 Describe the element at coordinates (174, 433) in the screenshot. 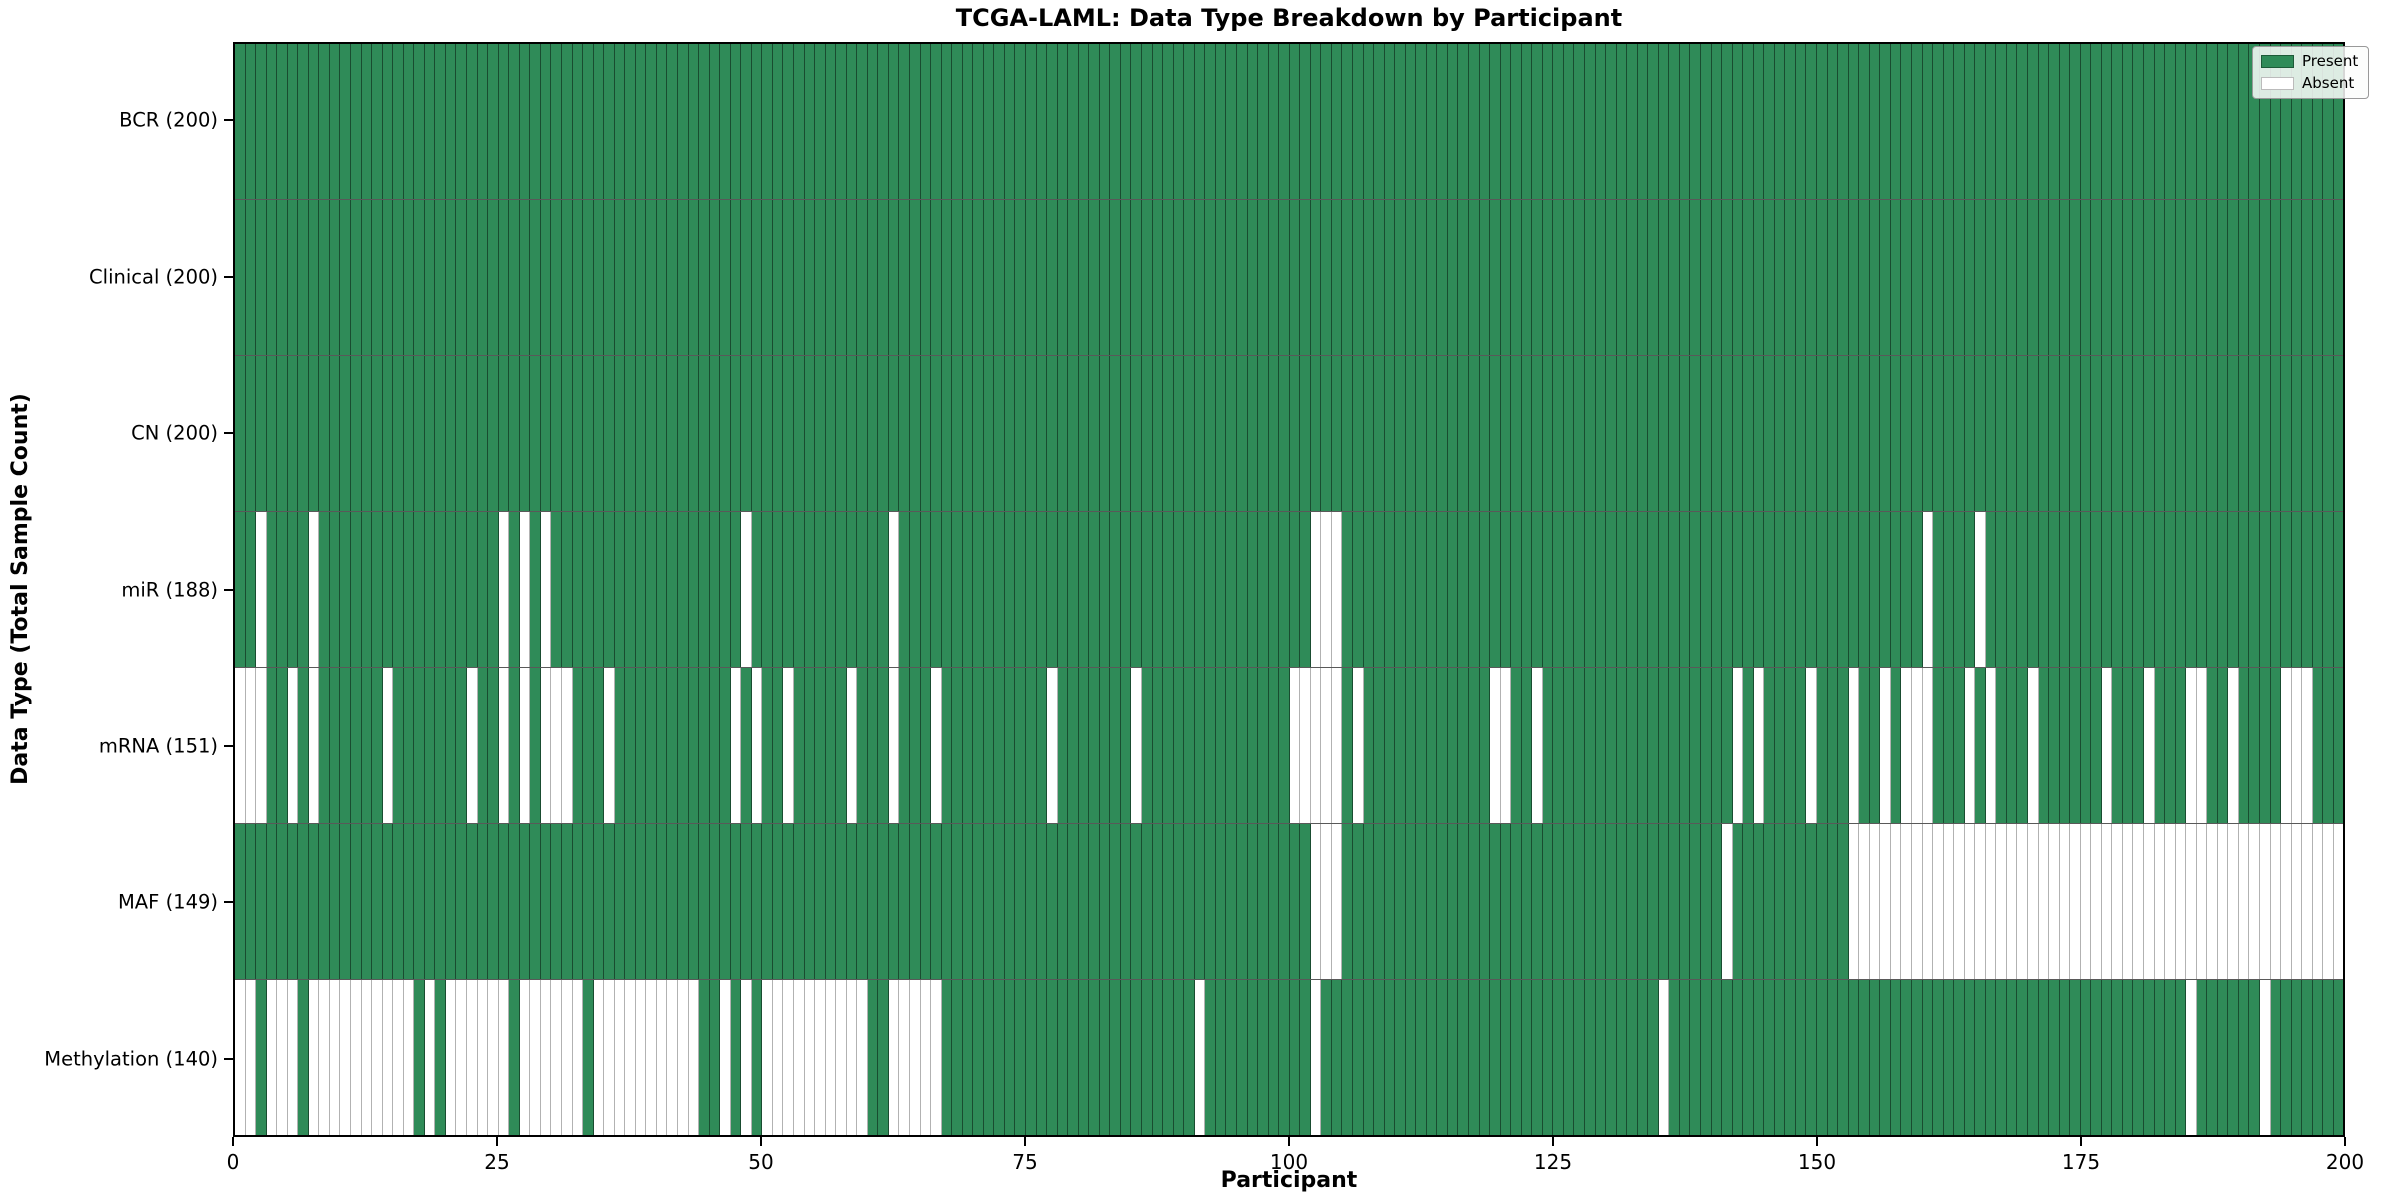

I see `y-tick-label-cn: CN (200)` at that location.